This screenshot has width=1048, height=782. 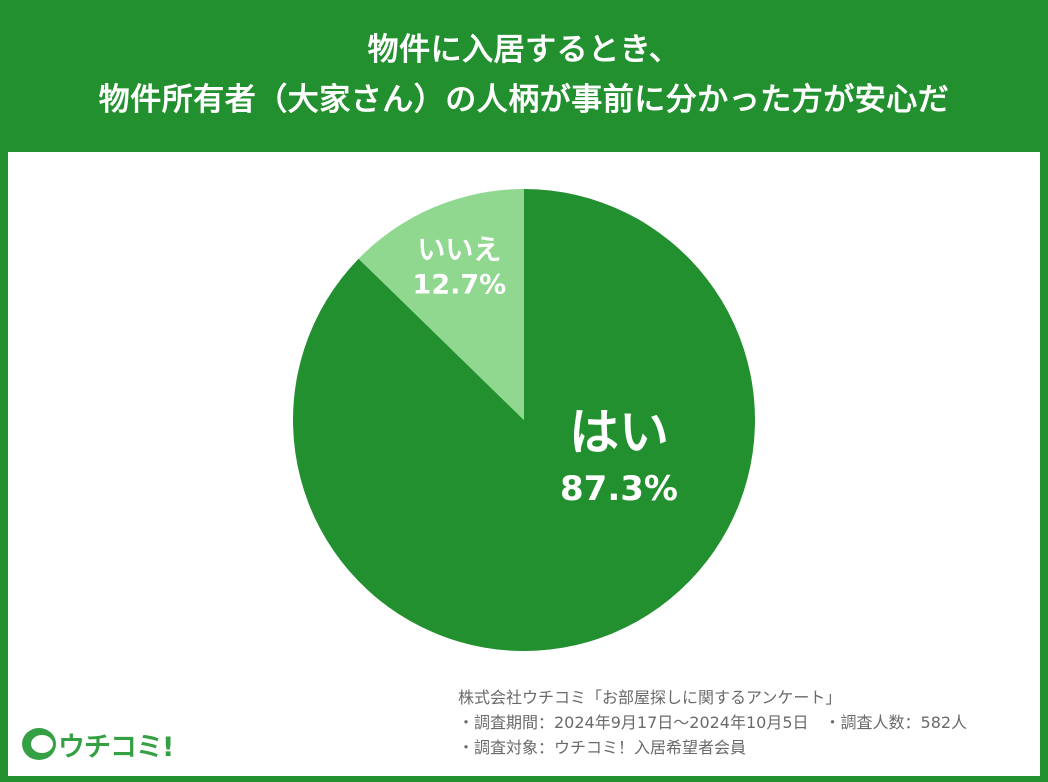 I want to click on survey-period-count: ・調査期間：2024年9月17日〜2024年10月5日 ・調査人数：582人, so click(x=713, y=722).